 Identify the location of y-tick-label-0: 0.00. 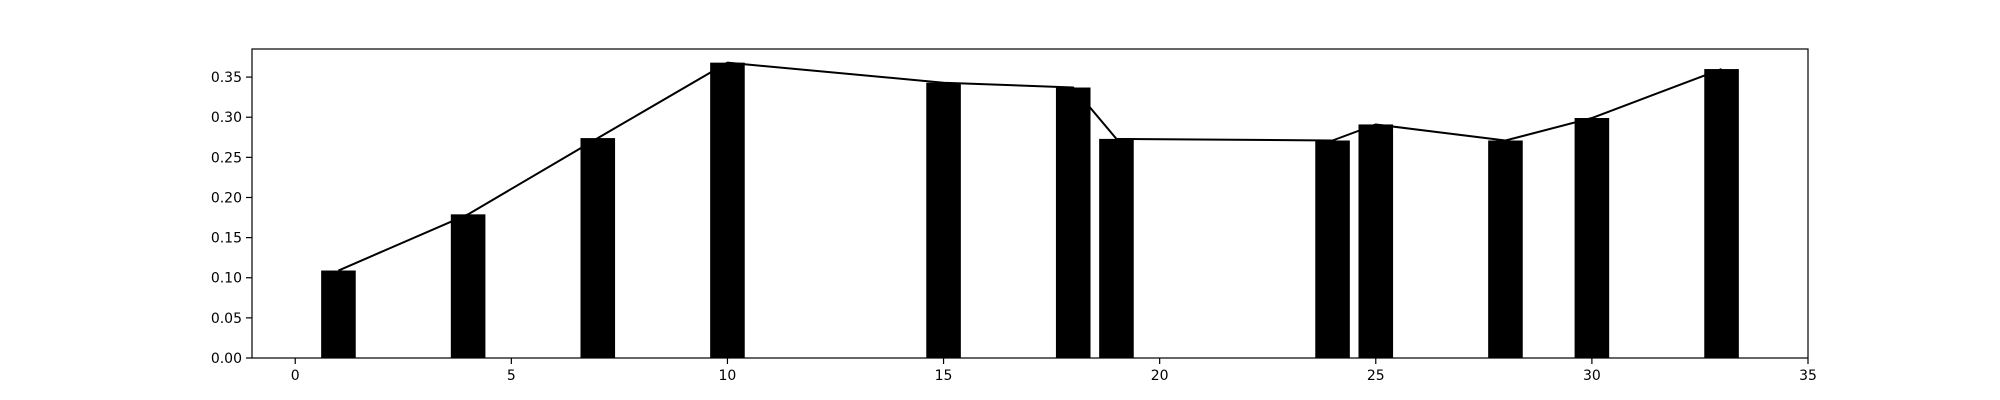
(226, 359).